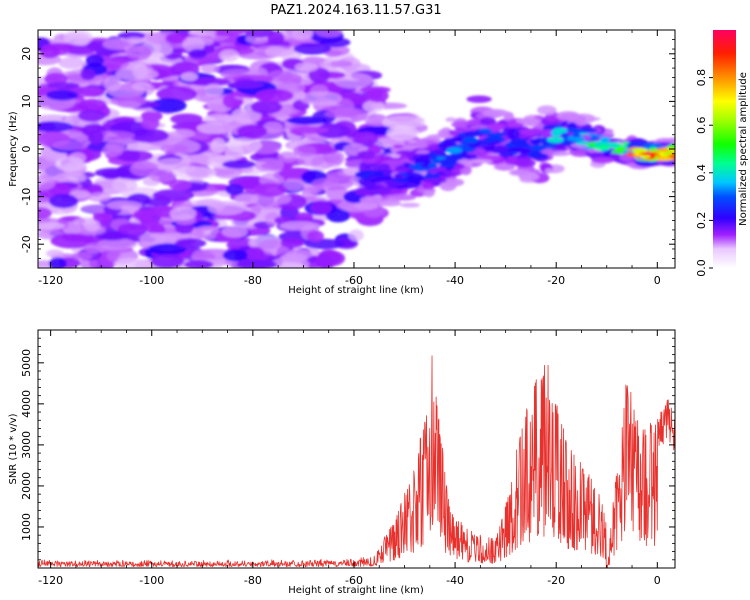  Describe the element at coordinates (455, 280) in the screenshot. I see `spectrogram-x-tick-label: -40` at that location.